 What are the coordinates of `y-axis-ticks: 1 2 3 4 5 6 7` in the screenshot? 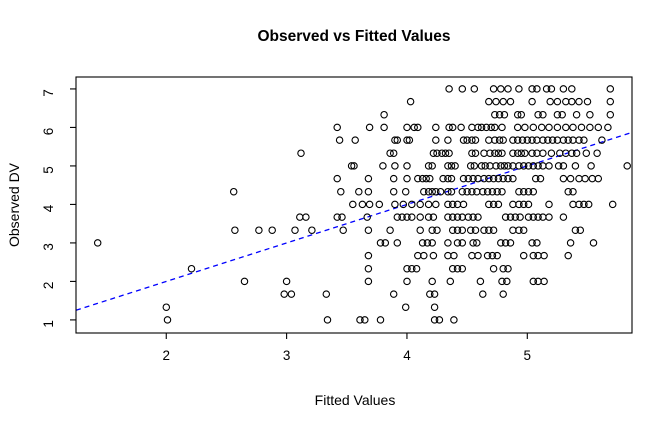 It's located at (58, 208).